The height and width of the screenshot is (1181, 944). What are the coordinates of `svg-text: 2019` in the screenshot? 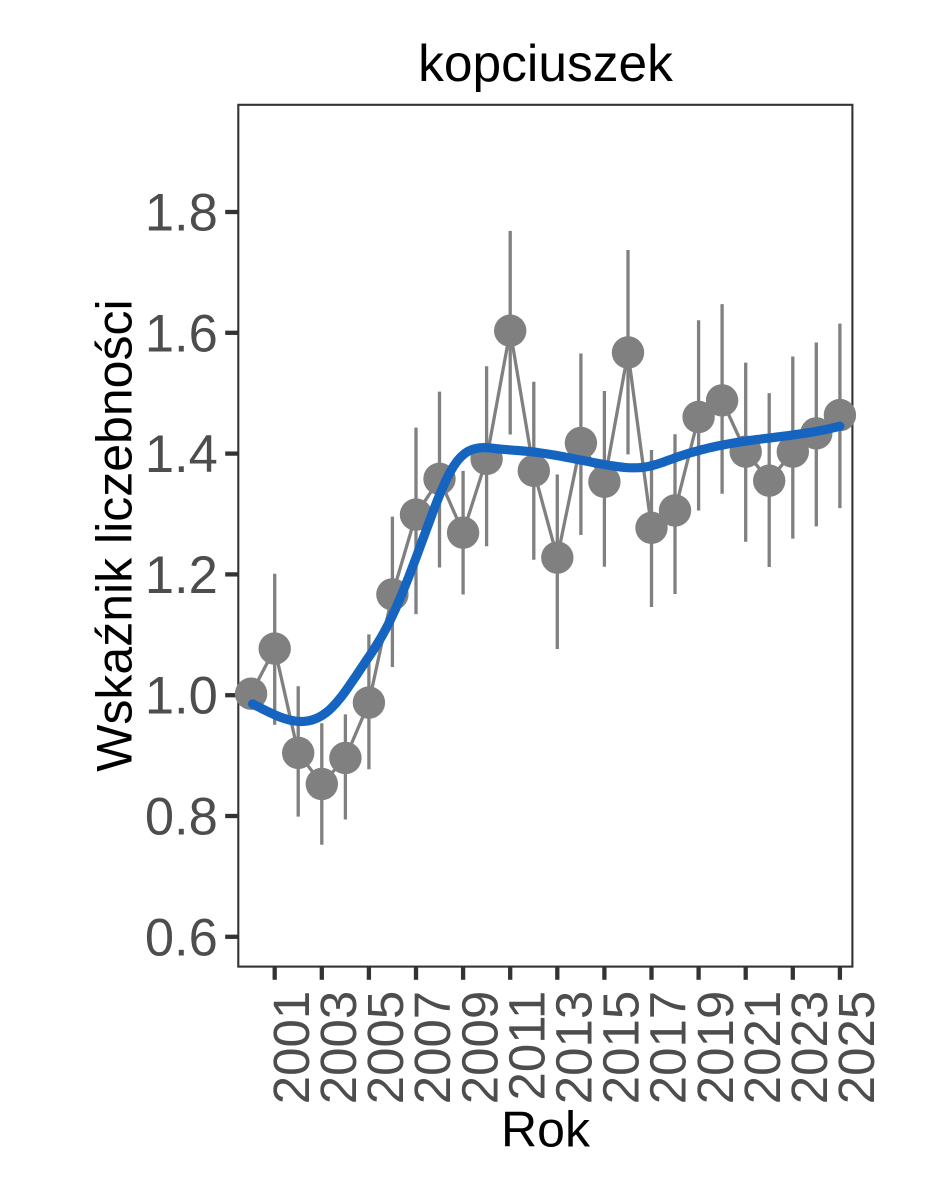 It's located at (715, 1047).